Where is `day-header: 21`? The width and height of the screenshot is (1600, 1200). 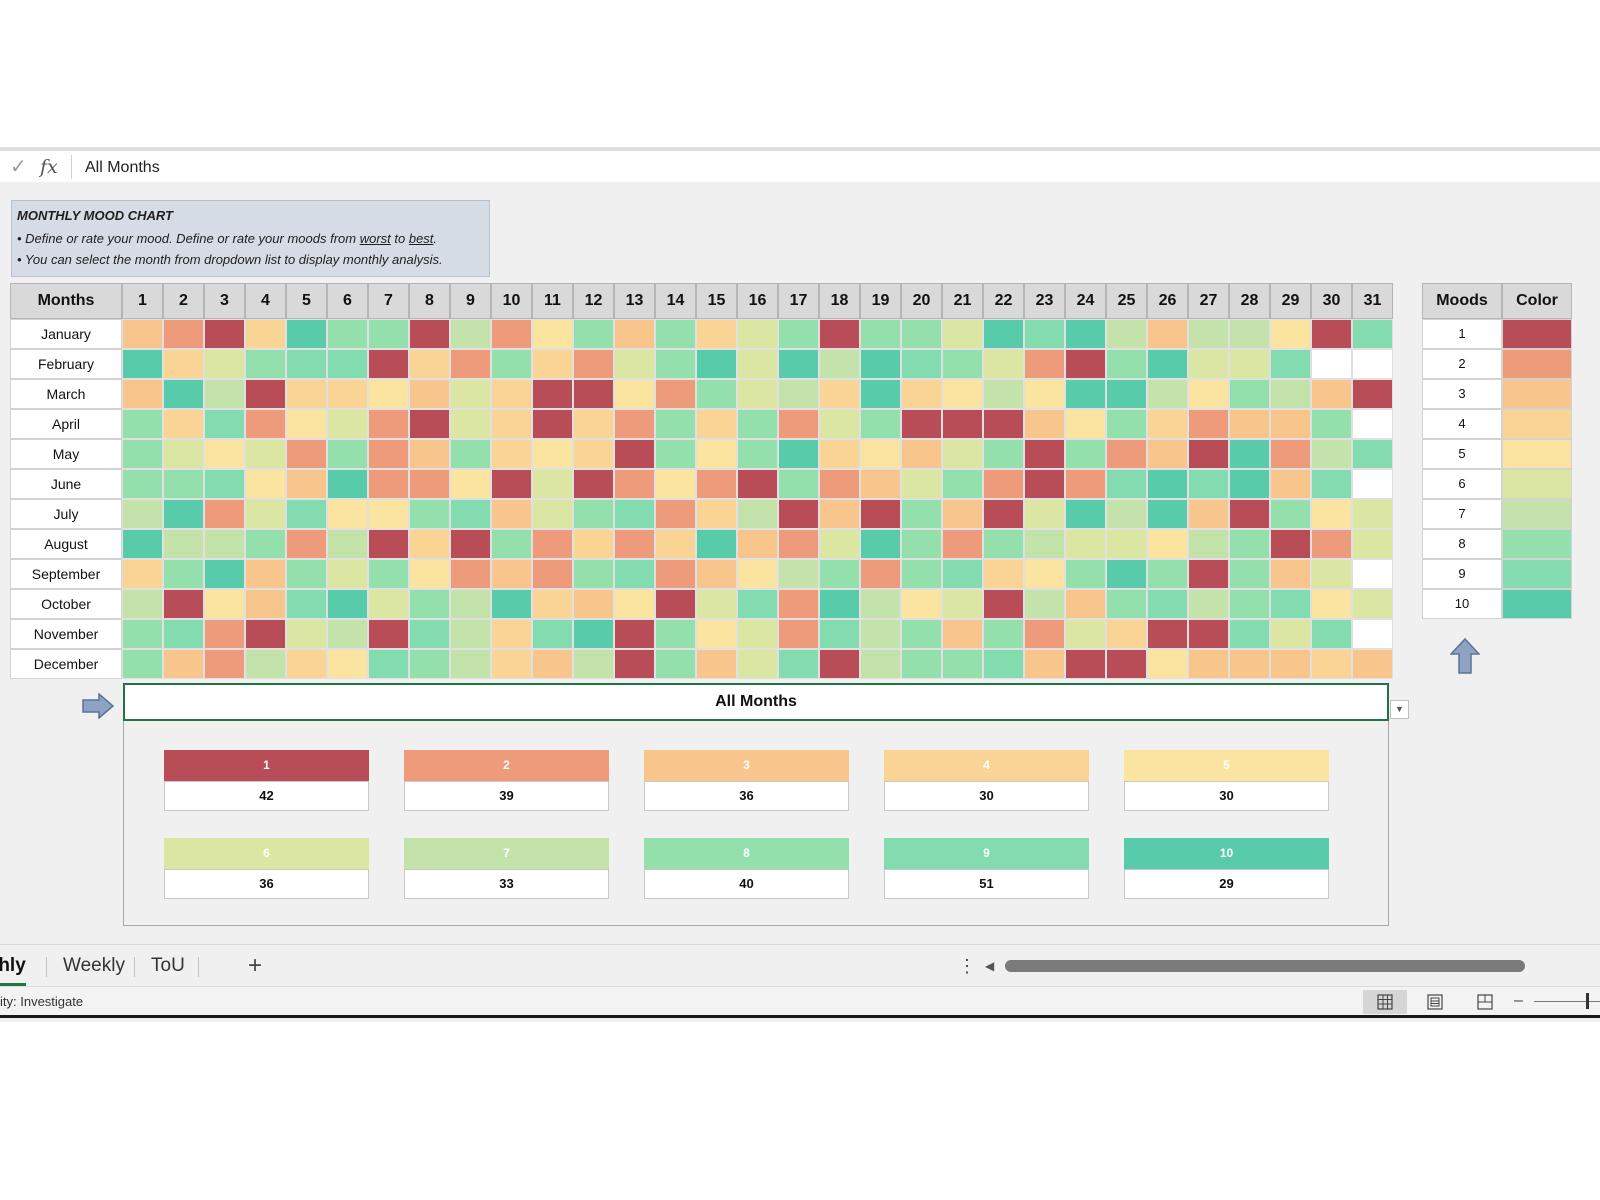
day-header: 21 is located at coordinates (962, 301).